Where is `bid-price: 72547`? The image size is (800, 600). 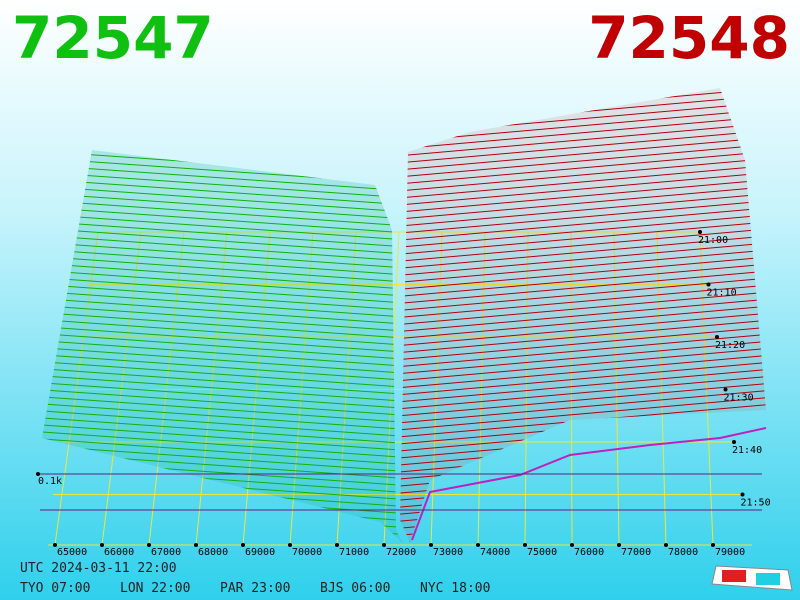
bid-price: 72547 is located at coordinates (113, 38).